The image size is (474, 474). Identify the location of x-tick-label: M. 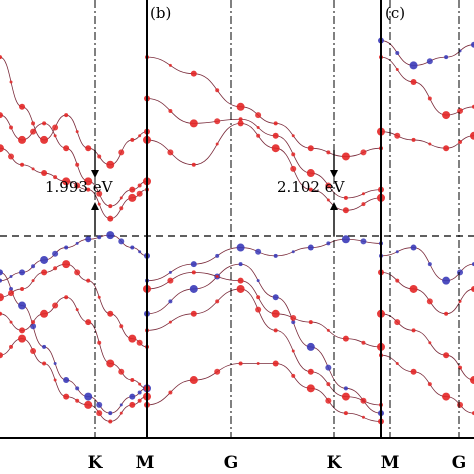
(145, 463).